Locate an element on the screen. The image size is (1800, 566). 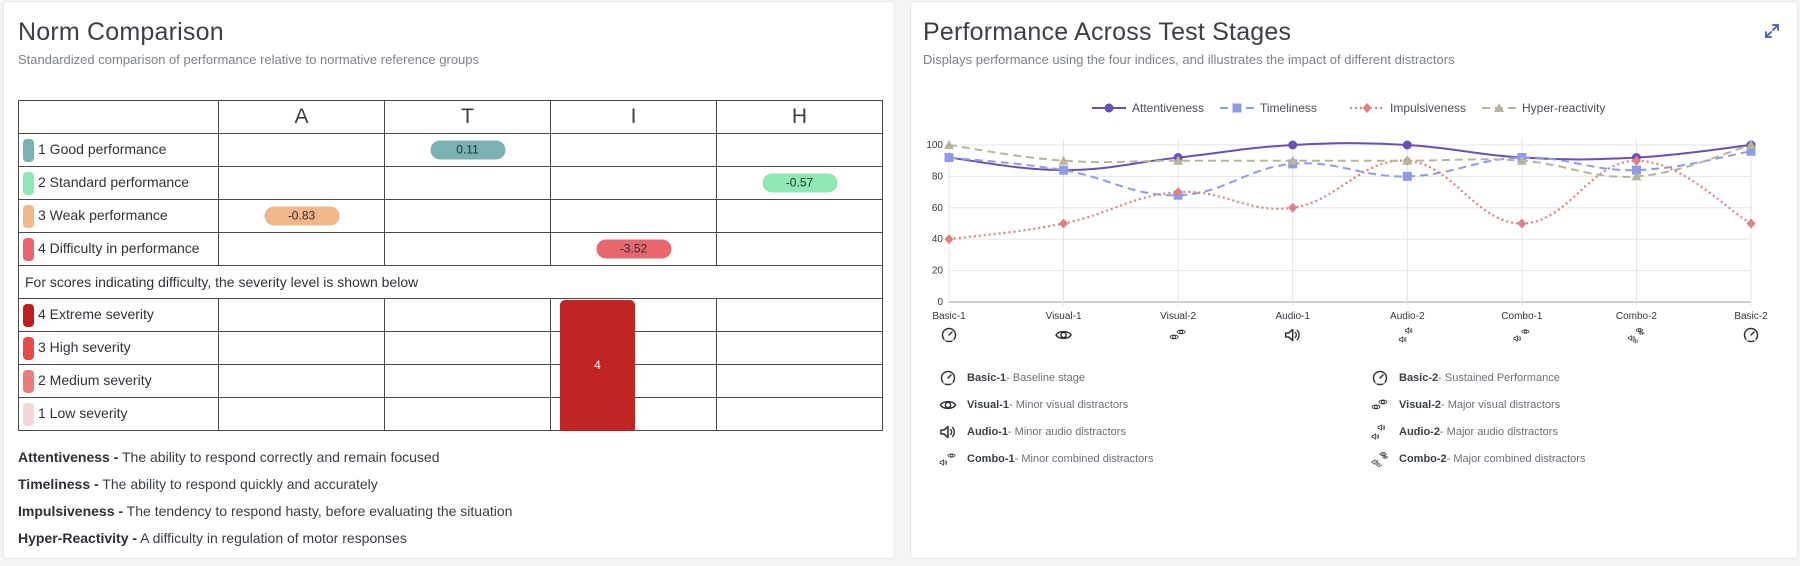
column-header-a: A is located at coordinates (301, 117).